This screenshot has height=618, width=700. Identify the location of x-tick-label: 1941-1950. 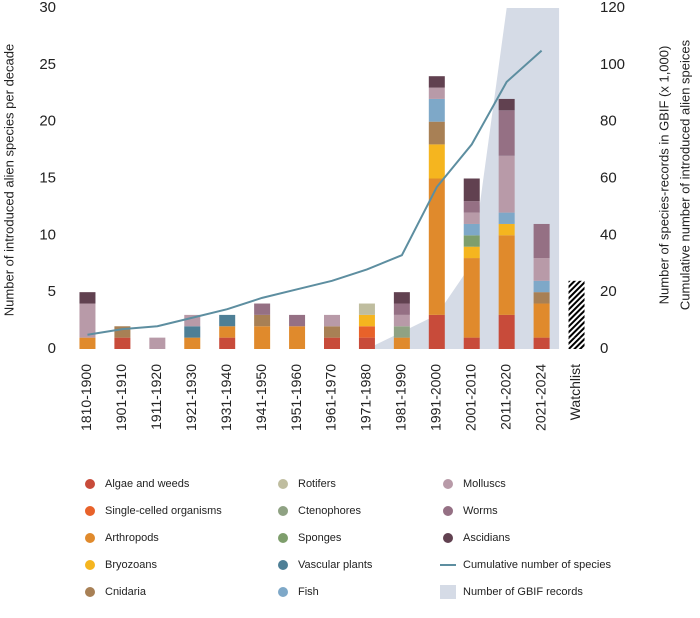
(261, 397).